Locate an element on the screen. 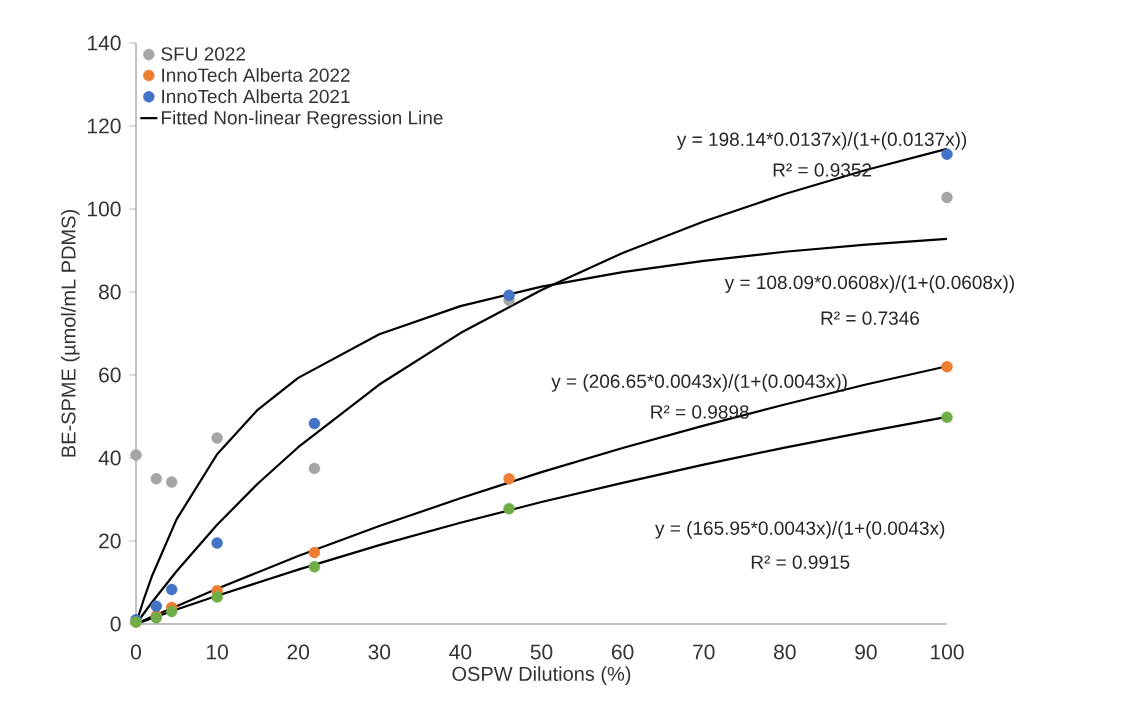  y-tick-label: 40 is located at coordinates (109, 458).